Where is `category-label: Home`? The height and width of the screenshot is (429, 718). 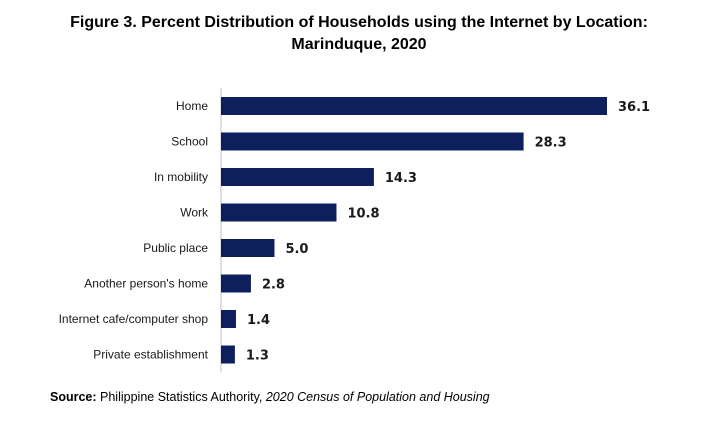 category-label: Home is located at coordinates (192, 106).